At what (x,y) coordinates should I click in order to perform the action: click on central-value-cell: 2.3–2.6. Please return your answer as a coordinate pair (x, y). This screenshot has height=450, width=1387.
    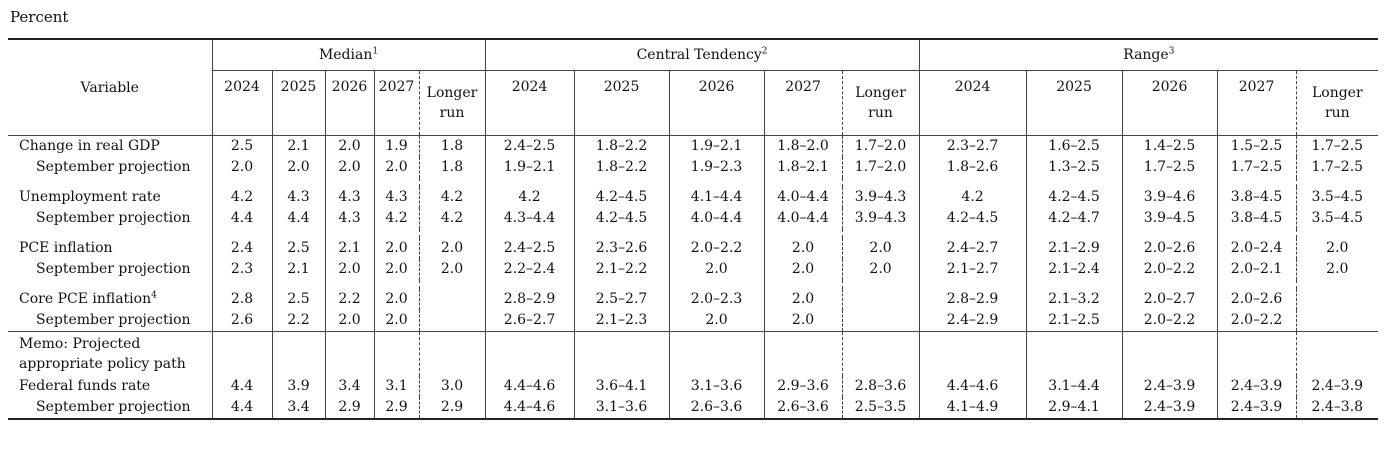
    Looking at the image, I should click on (621, 248).